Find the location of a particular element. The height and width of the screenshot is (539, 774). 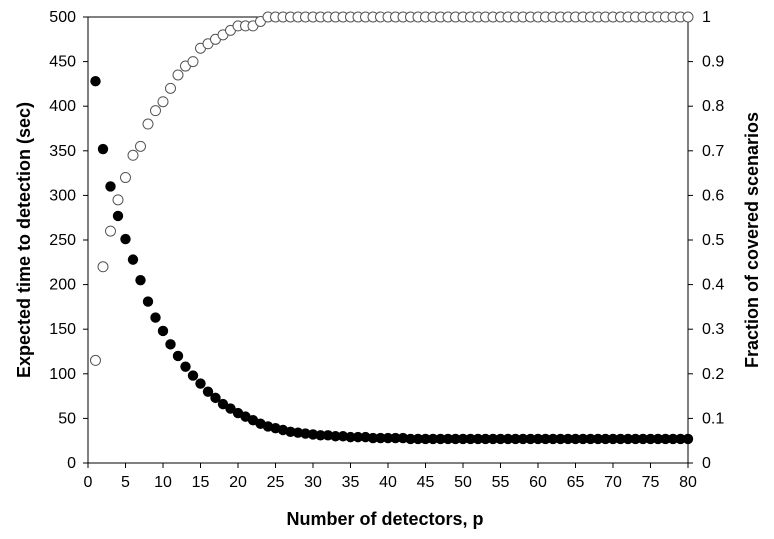

left-y-tick-label: 450 is located at coordinates (62, 62).